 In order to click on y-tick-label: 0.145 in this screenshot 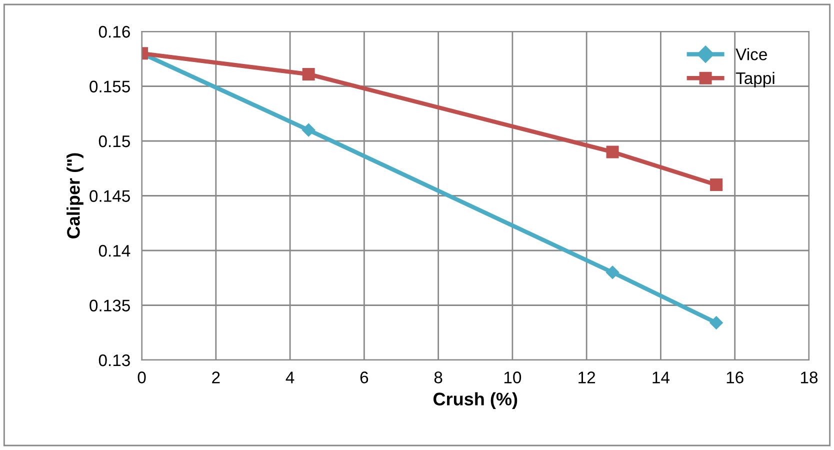, I will do `click(110, 196)`.